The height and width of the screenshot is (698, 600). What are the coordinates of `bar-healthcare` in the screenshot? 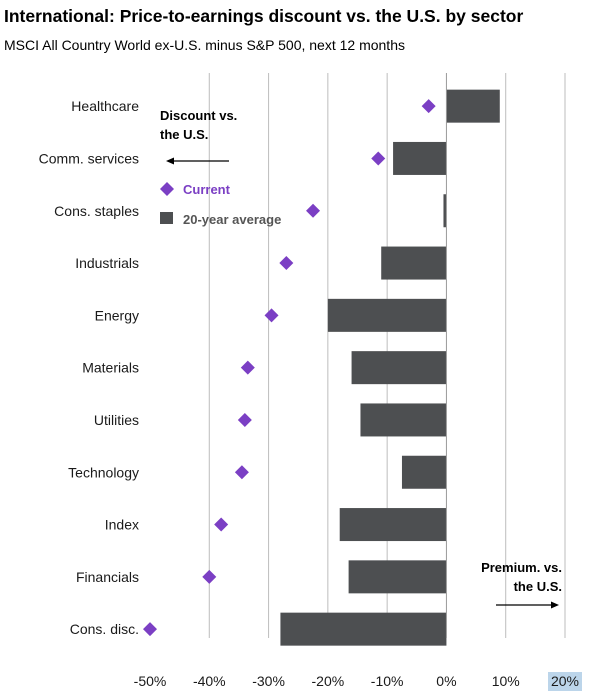 It's located at (473, 106).